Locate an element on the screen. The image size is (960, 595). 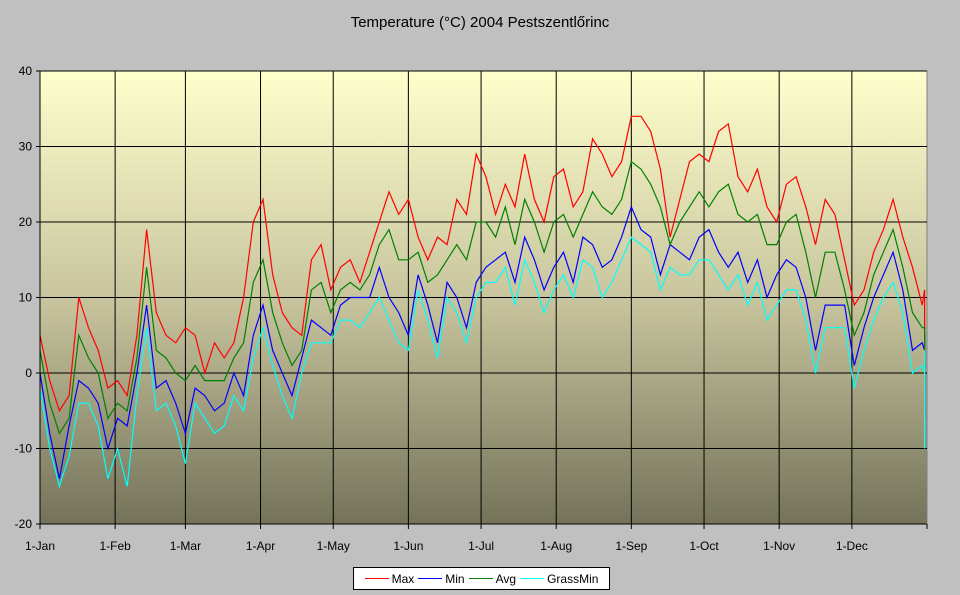
legend-item-grassmin: GrassMin is located at coordinates (559, 579).